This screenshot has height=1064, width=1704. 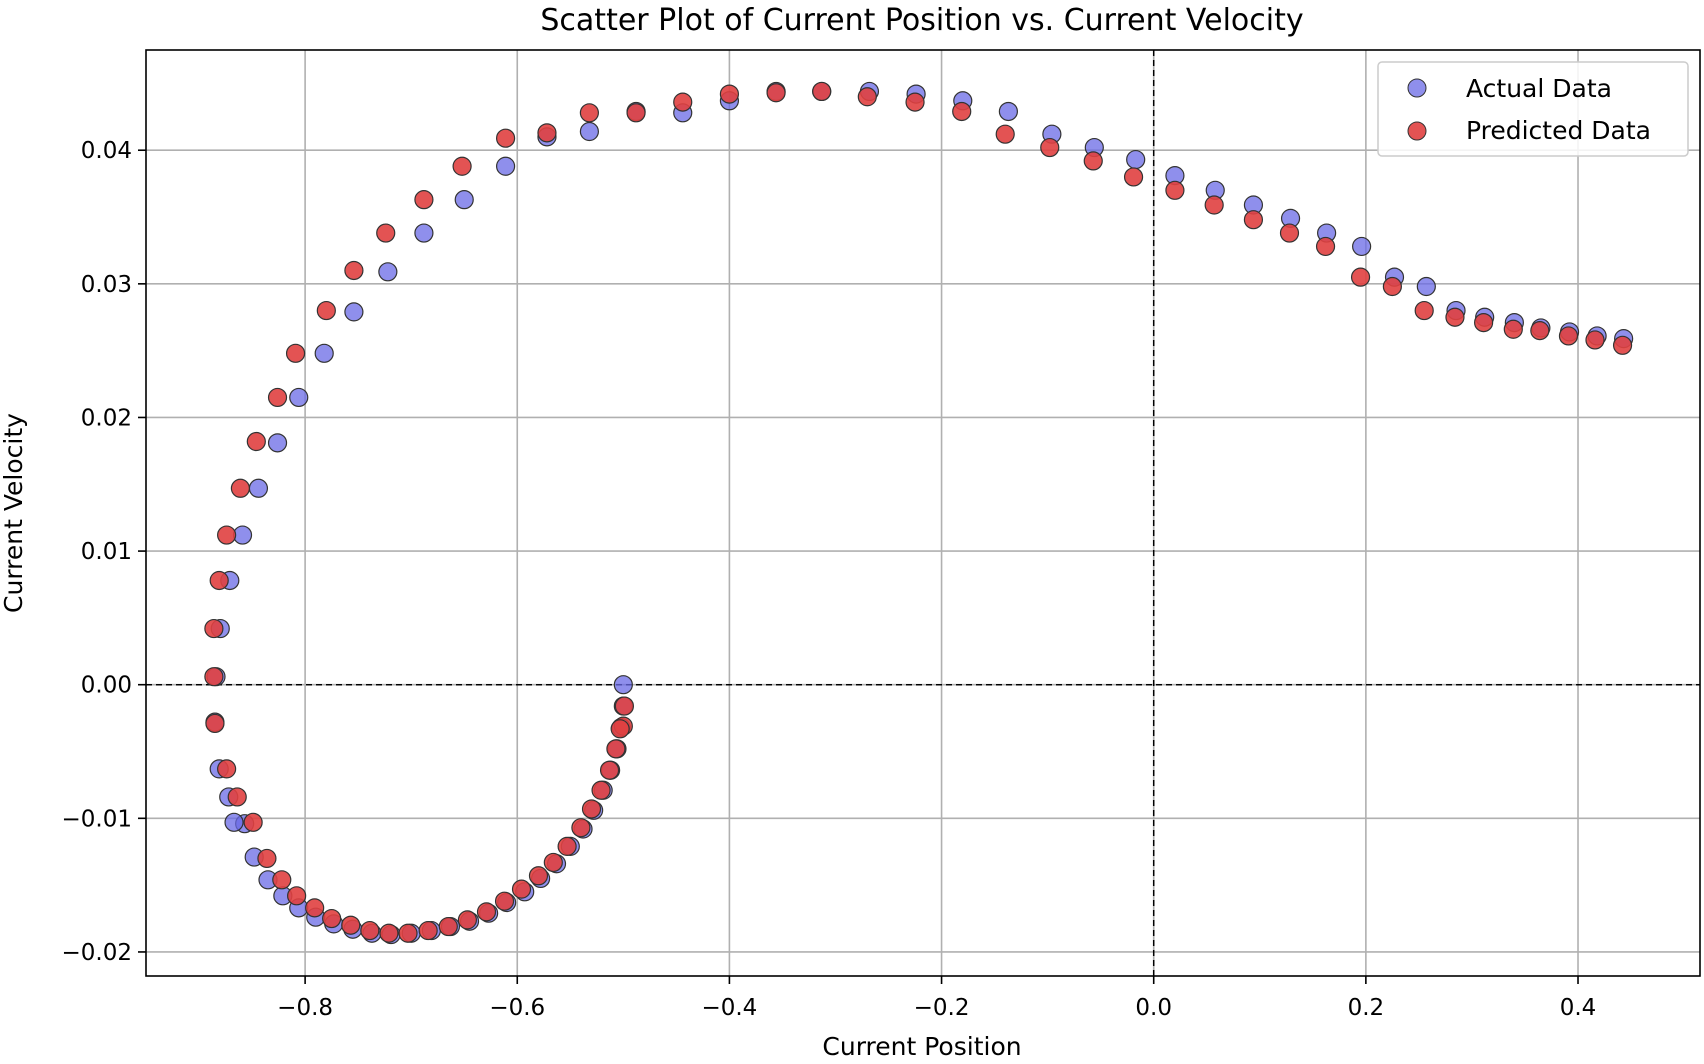 What do you see at coordinates (106, 552) in the screenshot?
I see `y-tick-label: 0.01` at bounding box center [106, 552].